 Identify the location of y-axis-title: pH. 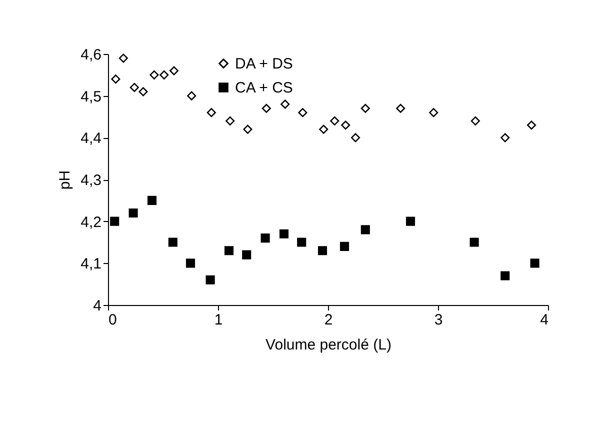
(65, 180).